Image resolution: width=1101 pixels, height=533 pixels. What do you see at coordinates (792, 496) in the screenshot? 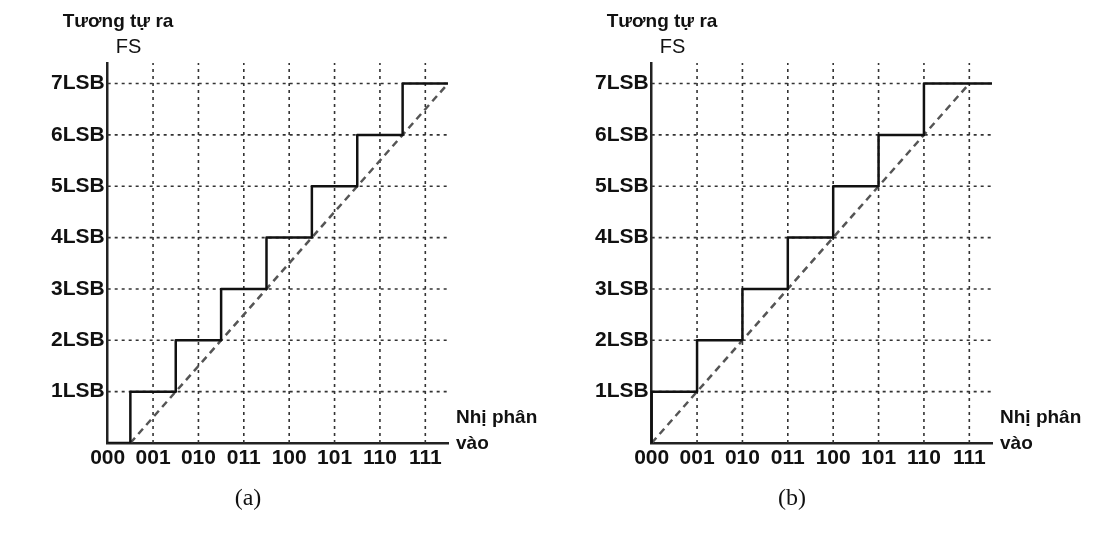
I see `text: (b)` at bounding box center [792, 496].